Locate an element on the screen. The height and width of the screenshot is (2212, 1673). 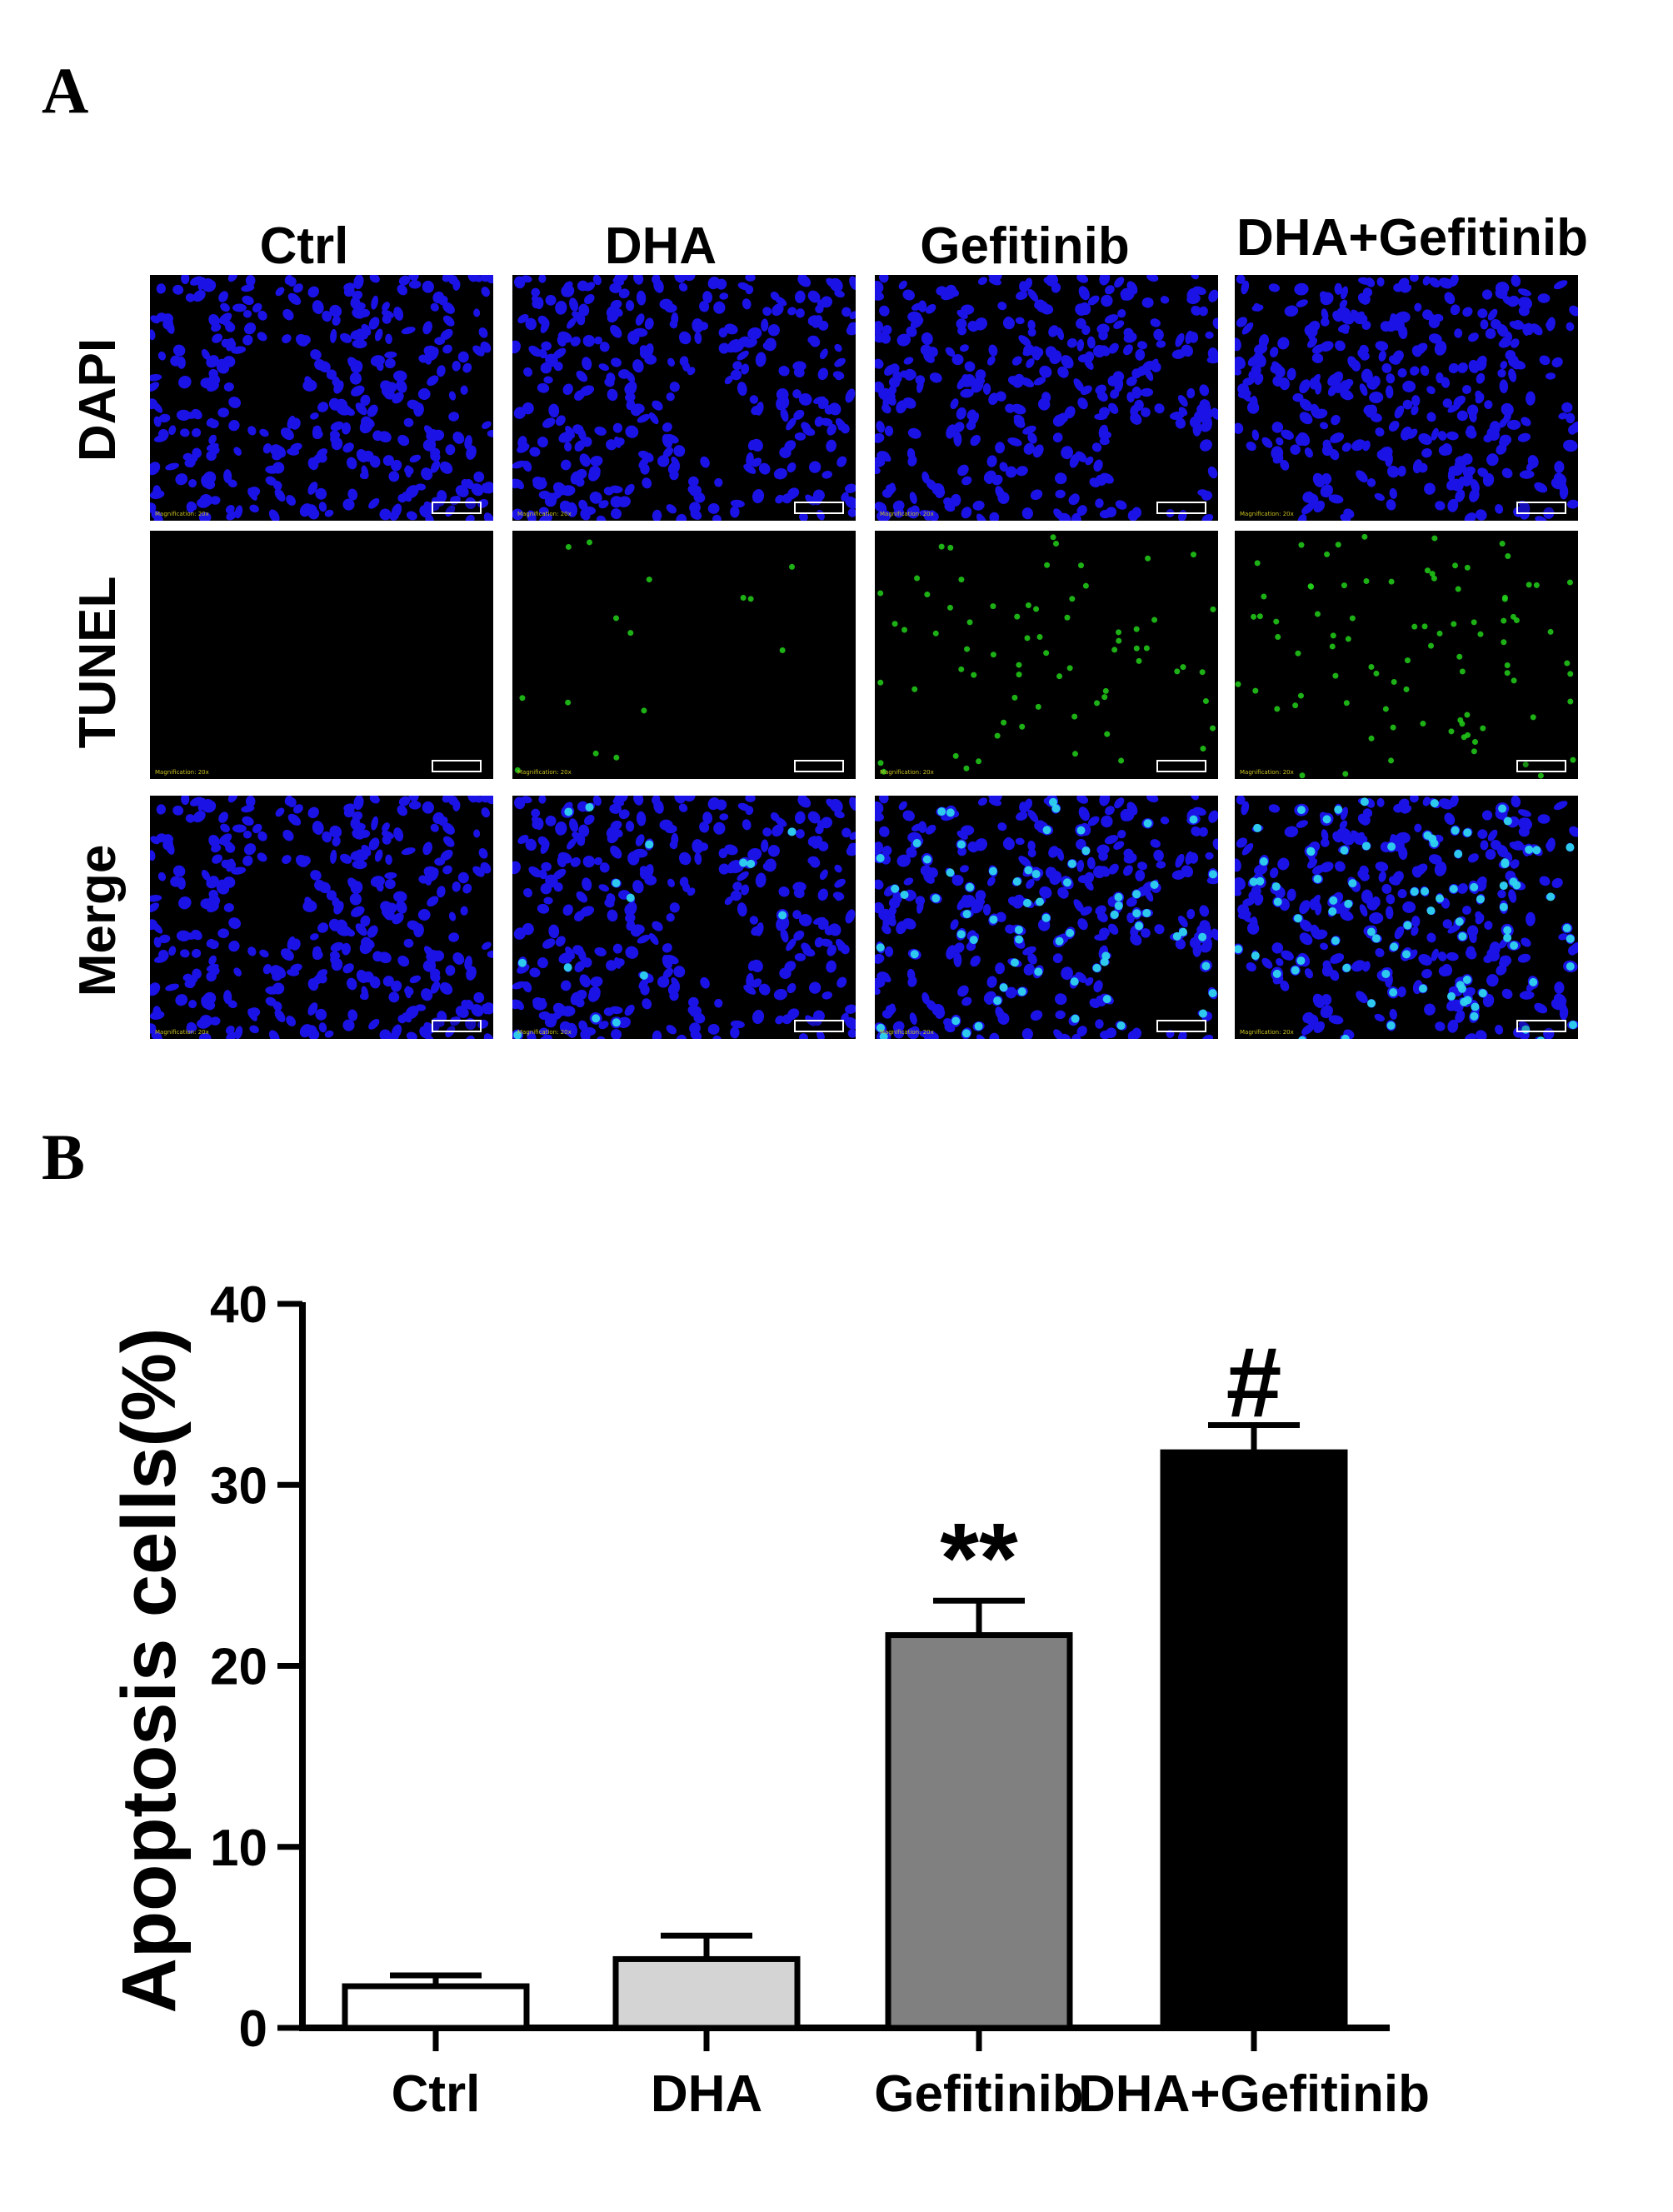
micrograph-merge-dha: Magnification: 20x is located at coordinates (684, 917).